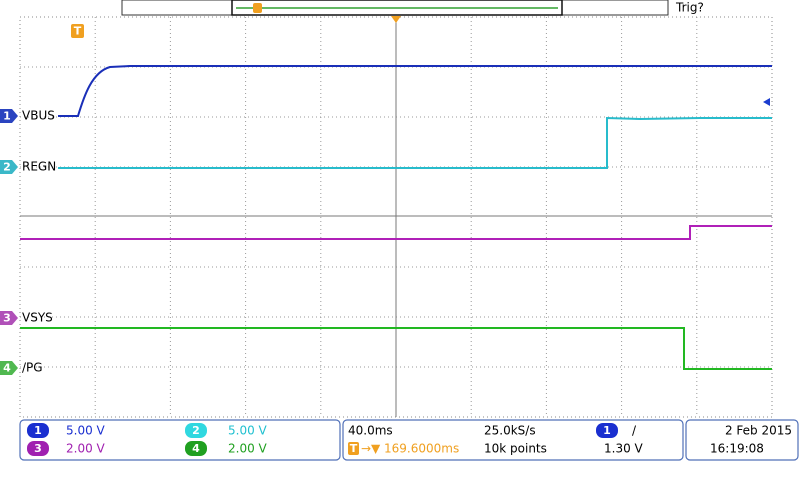 The height and width of the screenshot is (480, 800). I want to click on ch4-scale: 2.00 V, so click(248, 449).